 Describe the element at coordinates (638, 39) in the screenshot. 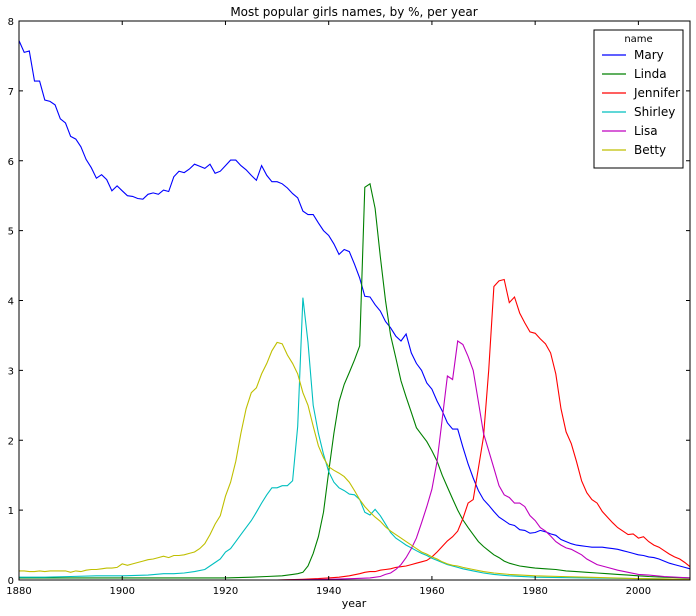

I see `legend-title: name` at that location.